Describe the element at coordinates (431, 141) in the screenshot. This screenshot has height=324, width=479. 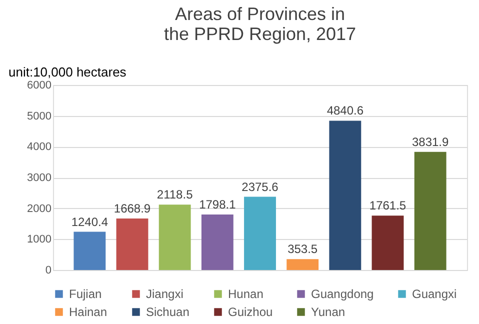
I see `data-label: 3831.9` at that location.